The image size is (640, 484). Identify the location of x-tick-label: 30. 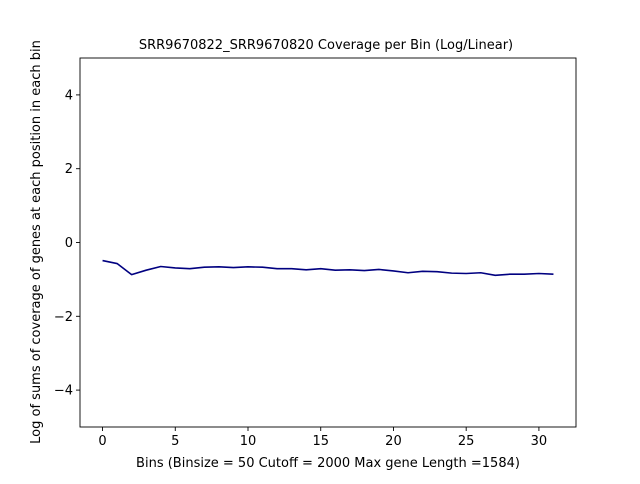
(539, 441).